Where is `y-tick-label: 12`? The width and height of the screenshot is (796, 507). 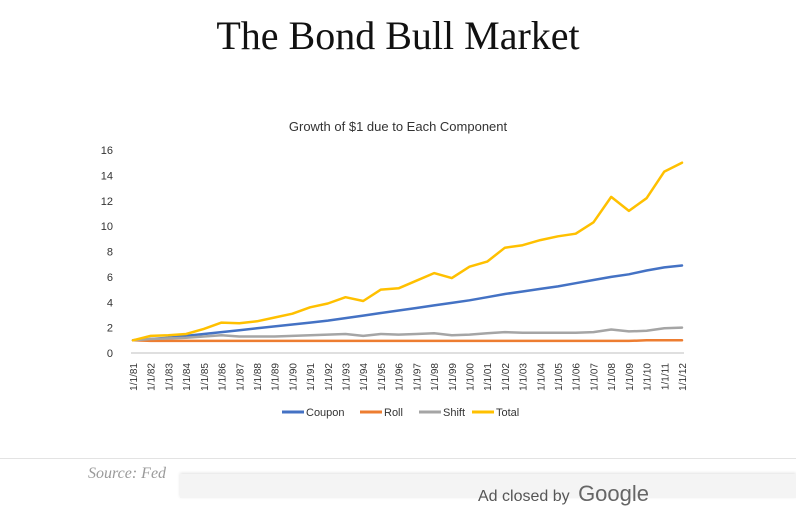 y-tick-label: 12 is located at coordinates (107, 202).